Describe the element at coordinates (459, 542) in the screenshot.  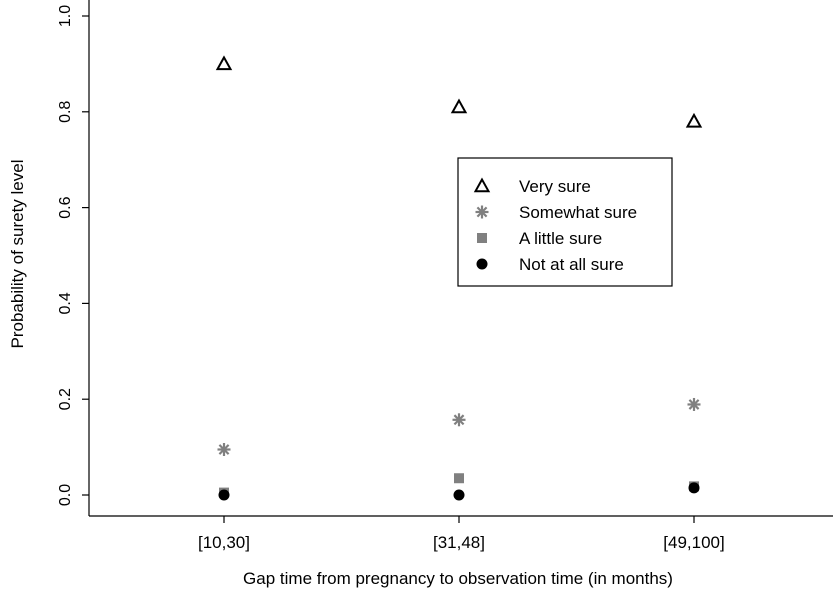
I see `x-tick-label: [31,48]` at that location.